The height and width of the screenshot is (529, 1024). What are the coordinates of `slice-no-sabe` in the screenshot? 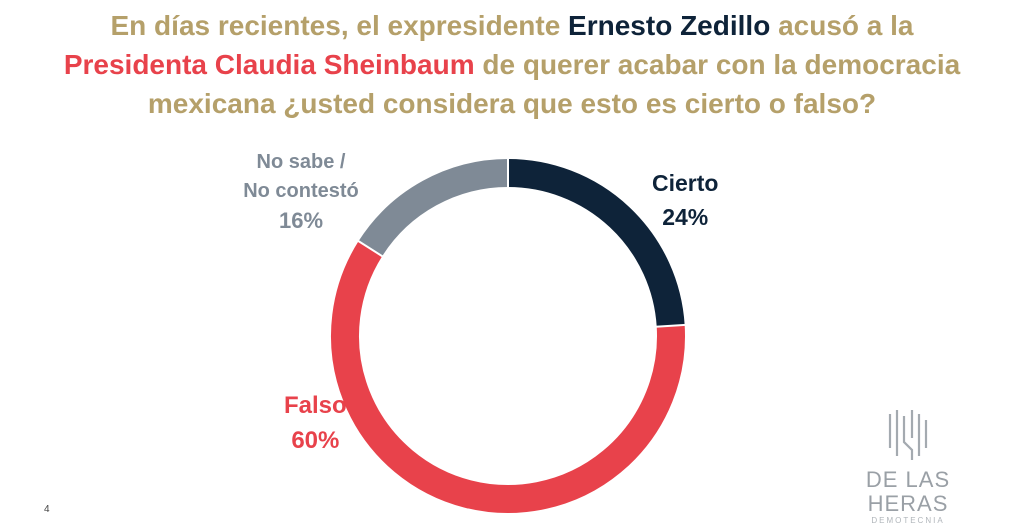 It's located at (433, 208).